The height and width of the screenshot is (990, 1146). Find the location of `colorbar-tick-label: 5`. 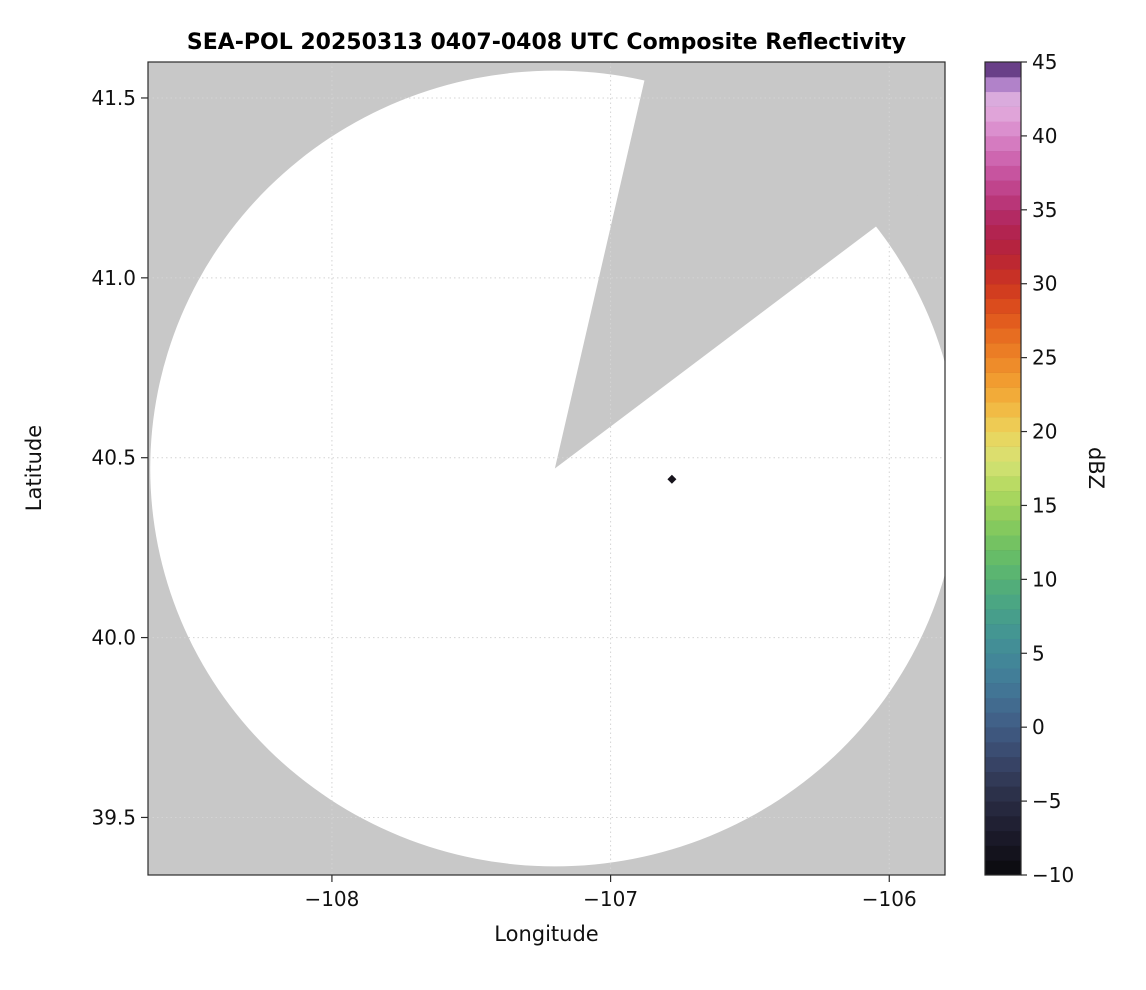

colorbar-tick-label: 5 is located at coordinates (1038, 653).